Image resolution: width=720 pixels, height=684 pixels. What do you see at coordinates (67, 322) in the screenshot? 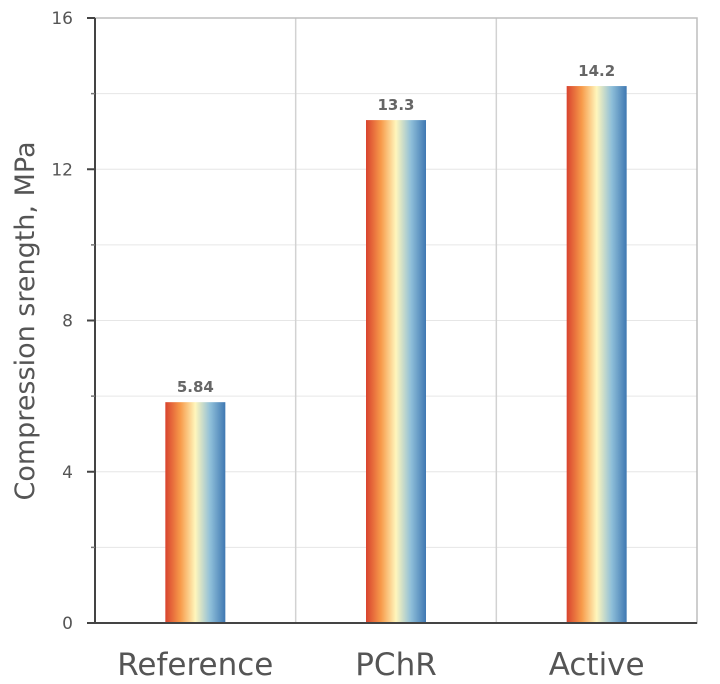
I see `y-tick-label: 8` at bounding box center [67, 322].